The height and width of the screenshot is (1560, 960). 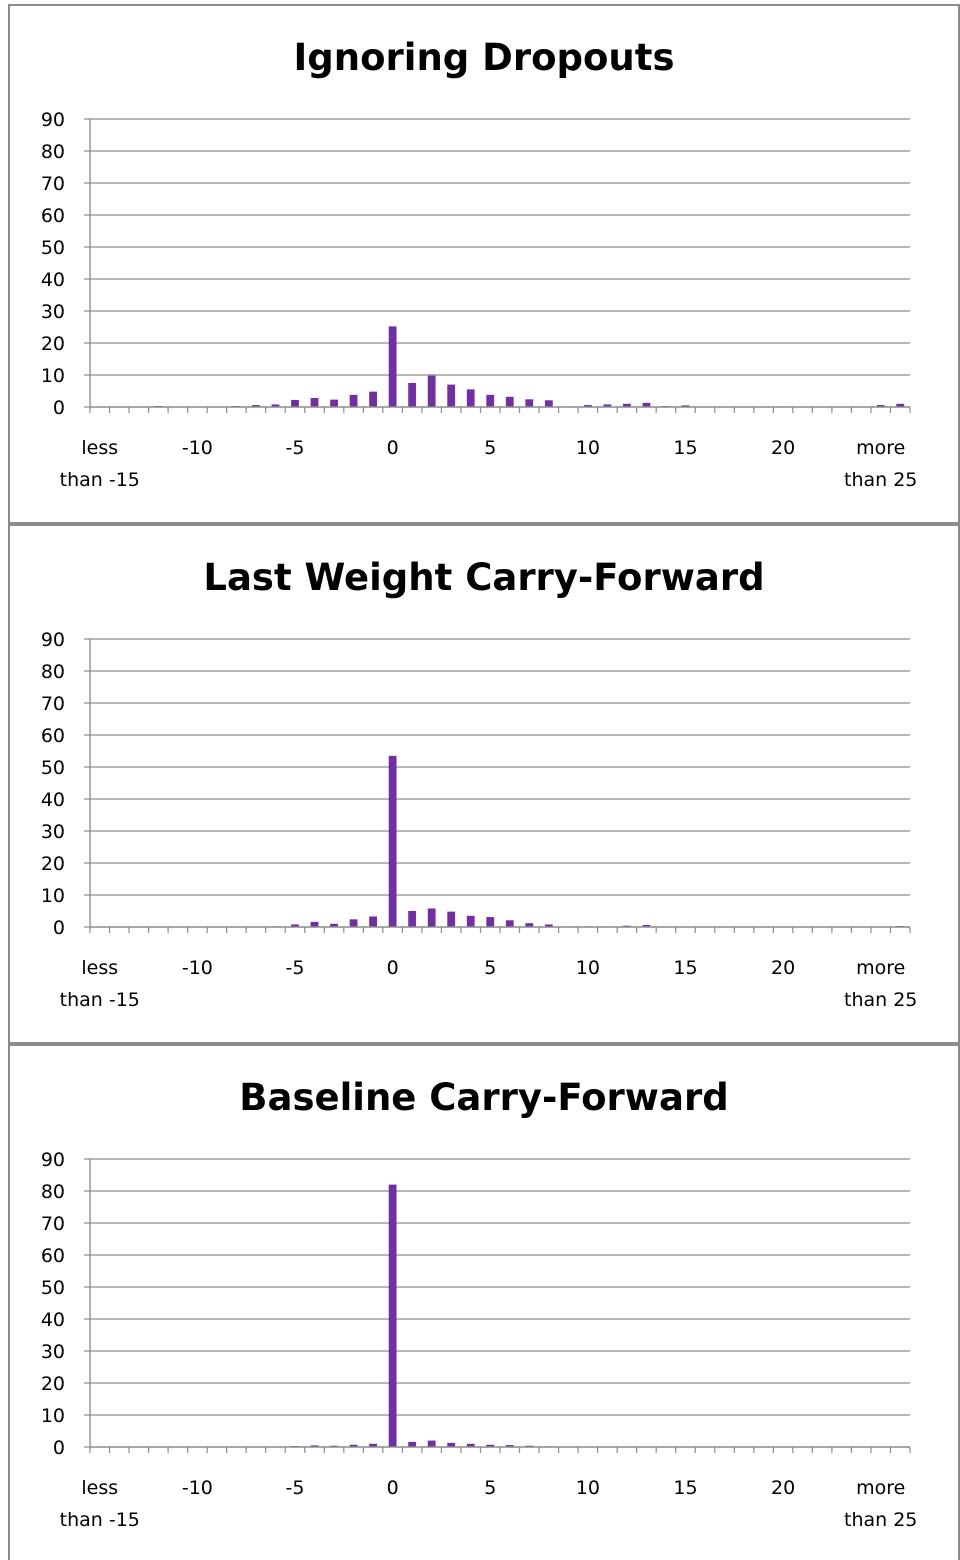 I want to click on x-tick-label: than 25, so click(x=880, y=480).